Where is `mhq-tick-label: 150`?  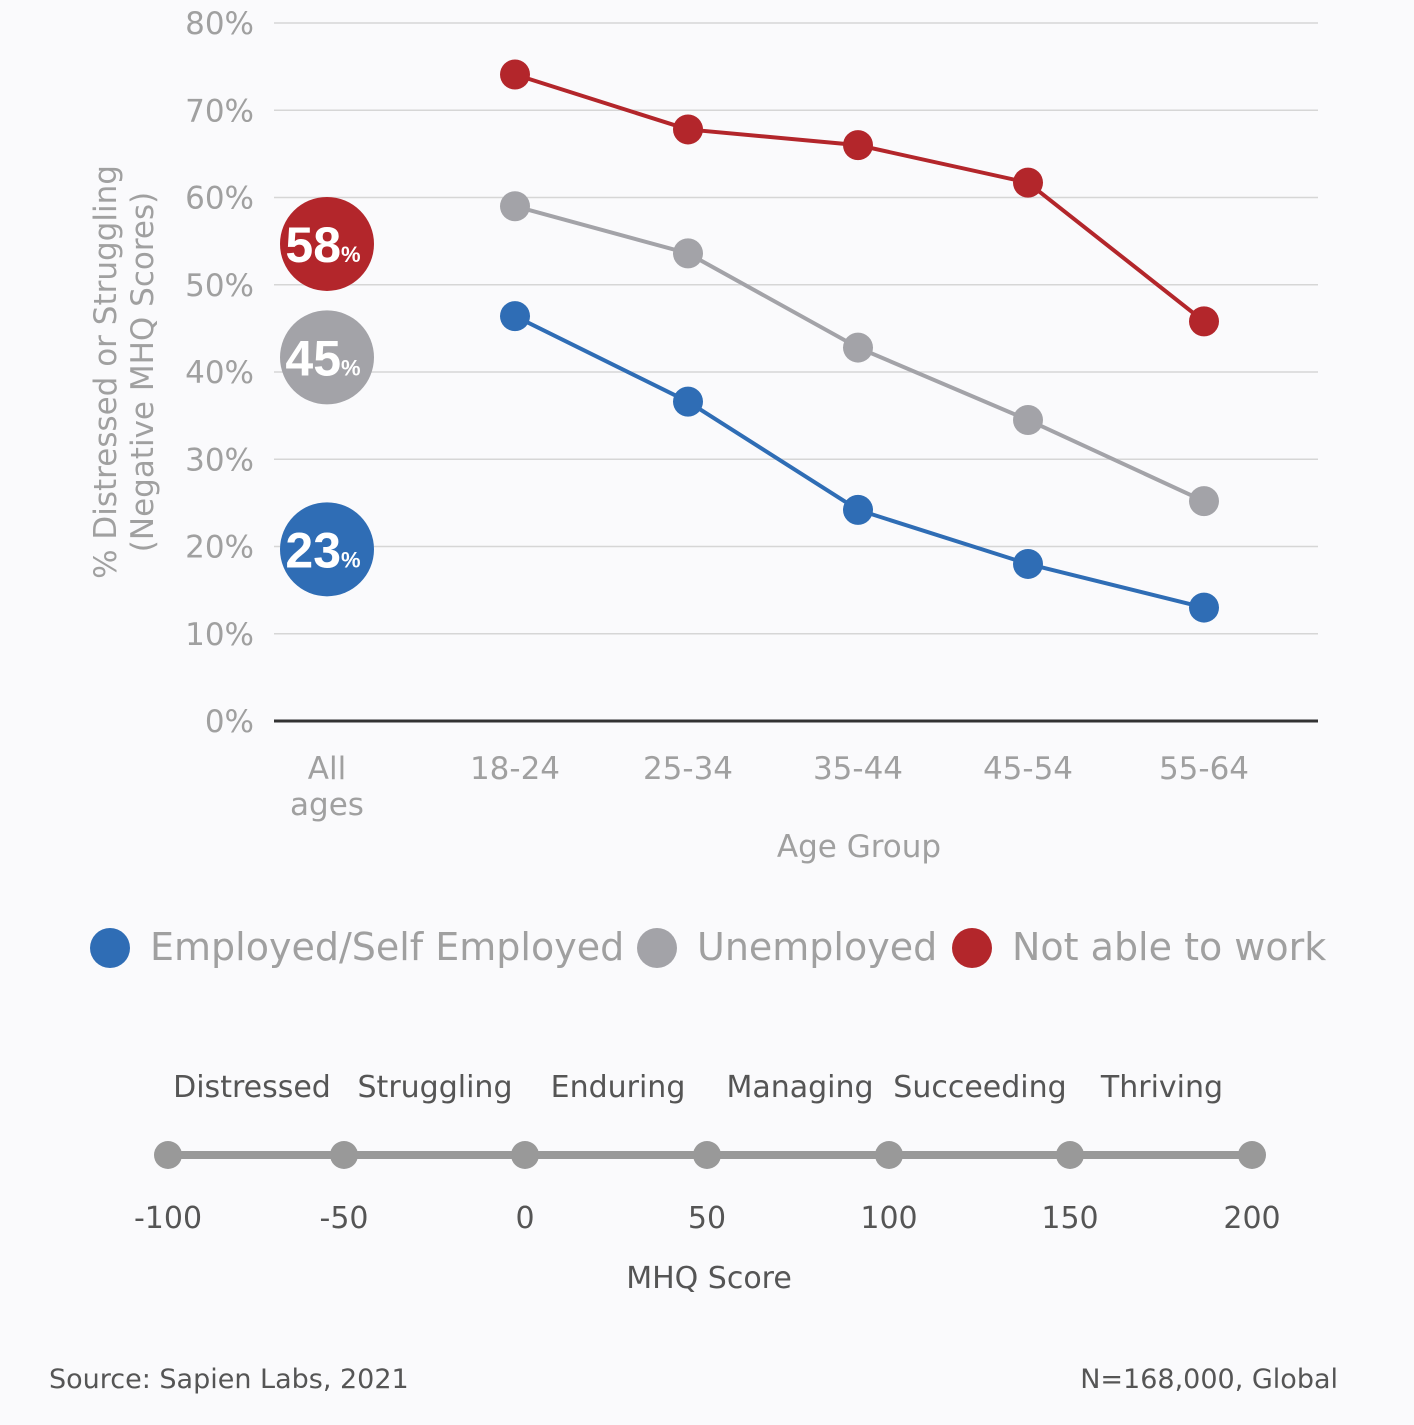
mhq-tick-label: 150 is located at coordinates (1069, 1218).